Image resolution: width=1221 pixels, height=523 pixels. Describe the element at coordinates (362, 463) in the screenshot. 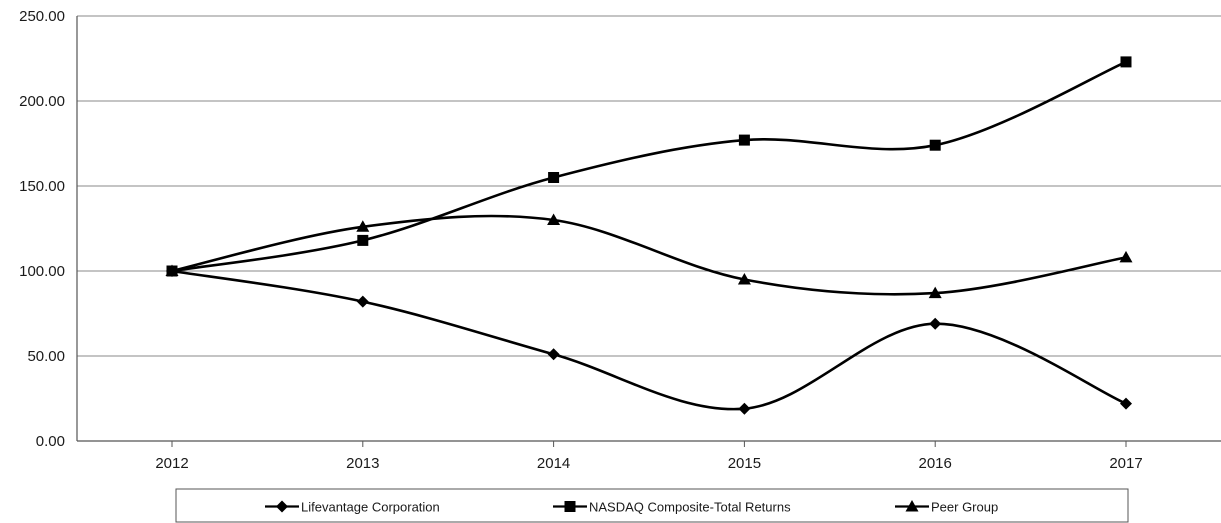

I see `x-tick-label: 2013` at that location.